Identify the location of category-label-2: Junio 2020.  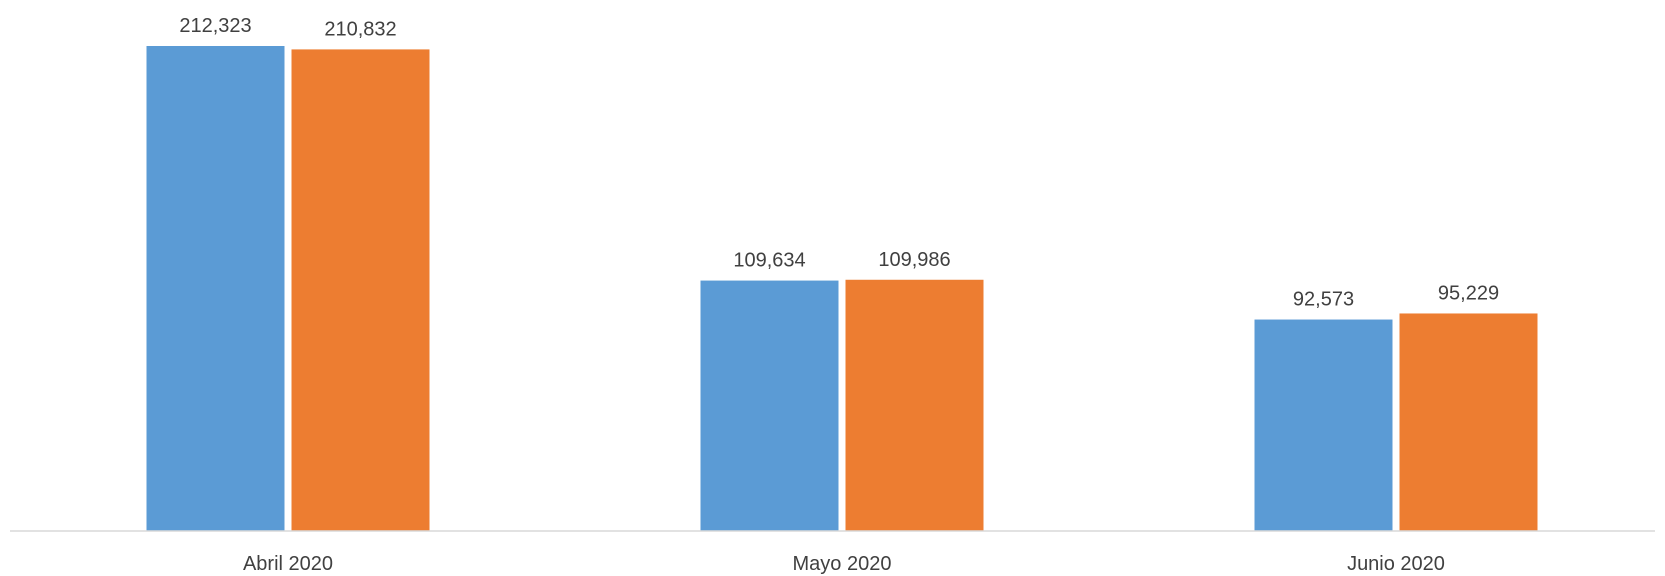
(1396, 564).